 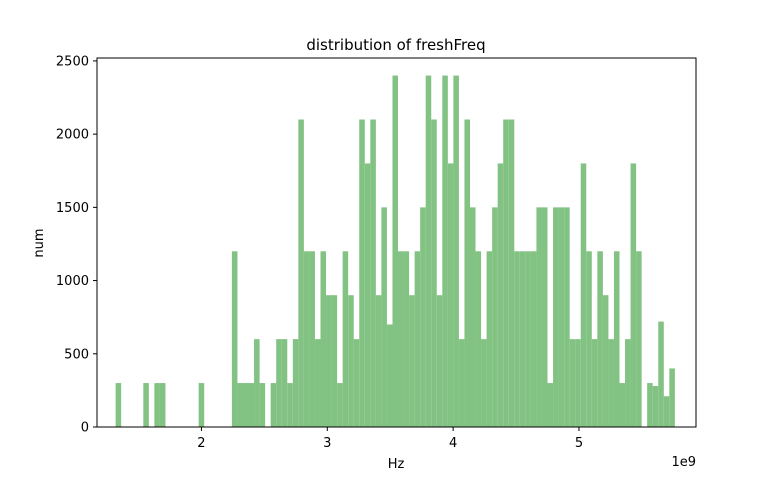 What do you see at coordinates (72, 281) in the screenshot?
I see `y-tick-label: 1000` at bounding box center [72, 281].